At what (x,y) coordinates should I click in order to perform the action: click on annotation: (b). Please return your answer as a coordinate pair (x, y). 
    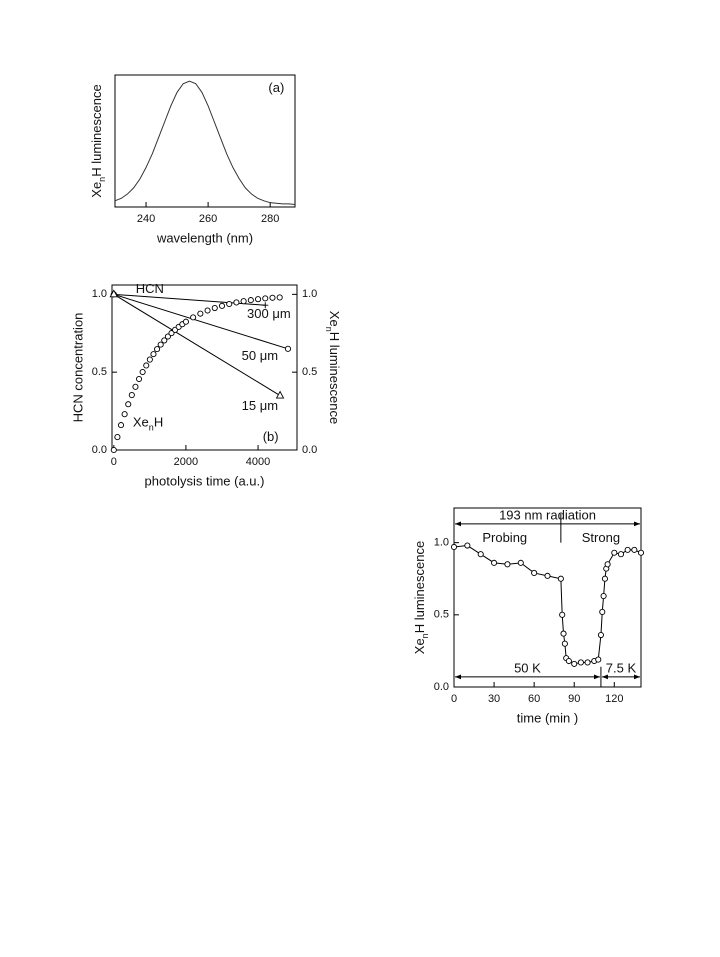
    Looking at the image, I should click on (271, 436).